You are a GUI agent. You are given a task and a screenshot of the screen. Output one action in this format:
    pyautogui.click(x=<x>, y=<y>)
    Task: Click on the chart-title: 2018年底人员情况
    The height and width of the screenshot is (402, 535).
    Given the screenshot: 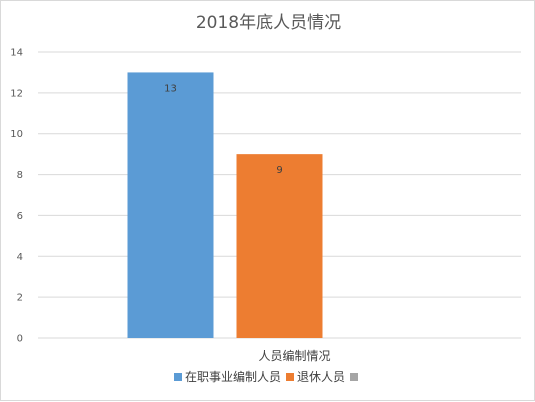 What is the action you would take?
    pyautogui.click(x=268, y=23)
    